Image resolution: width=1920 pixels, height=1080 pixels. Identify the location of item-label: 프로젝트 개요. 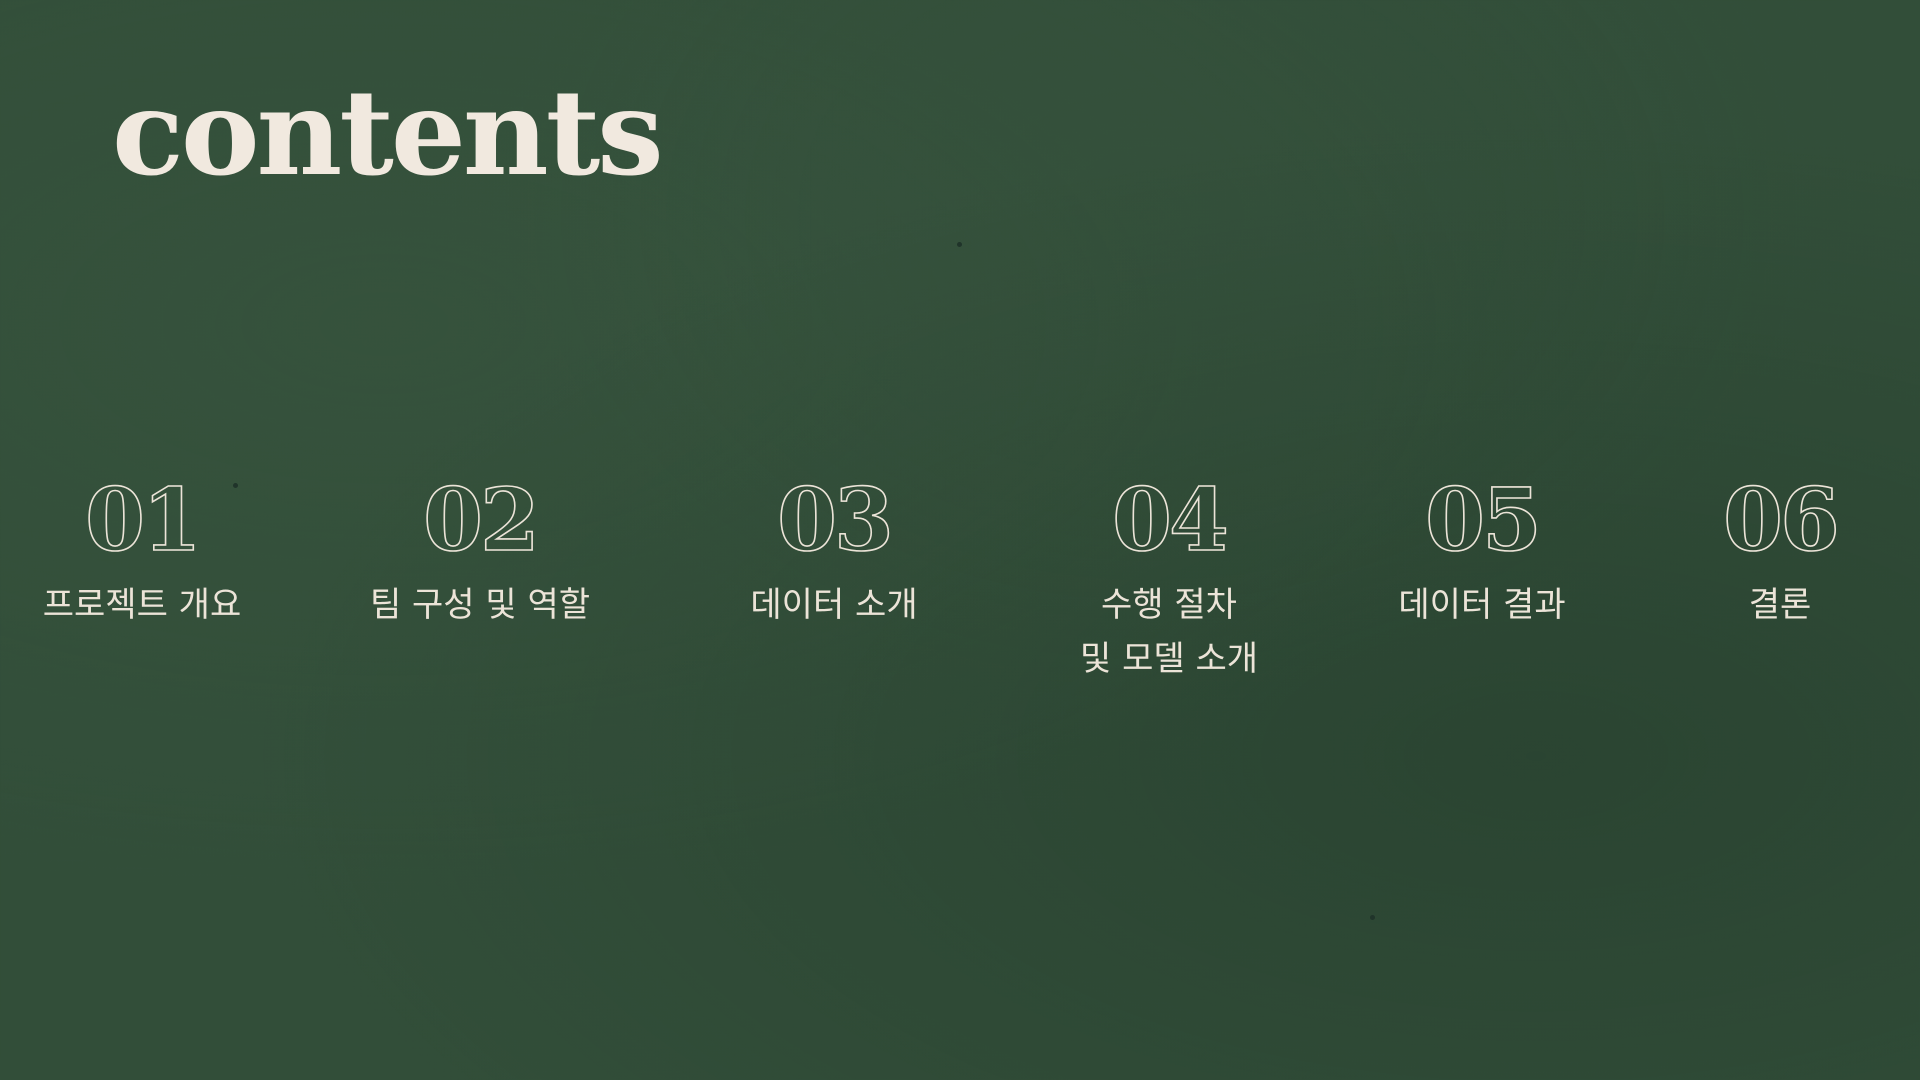
(142, 605).